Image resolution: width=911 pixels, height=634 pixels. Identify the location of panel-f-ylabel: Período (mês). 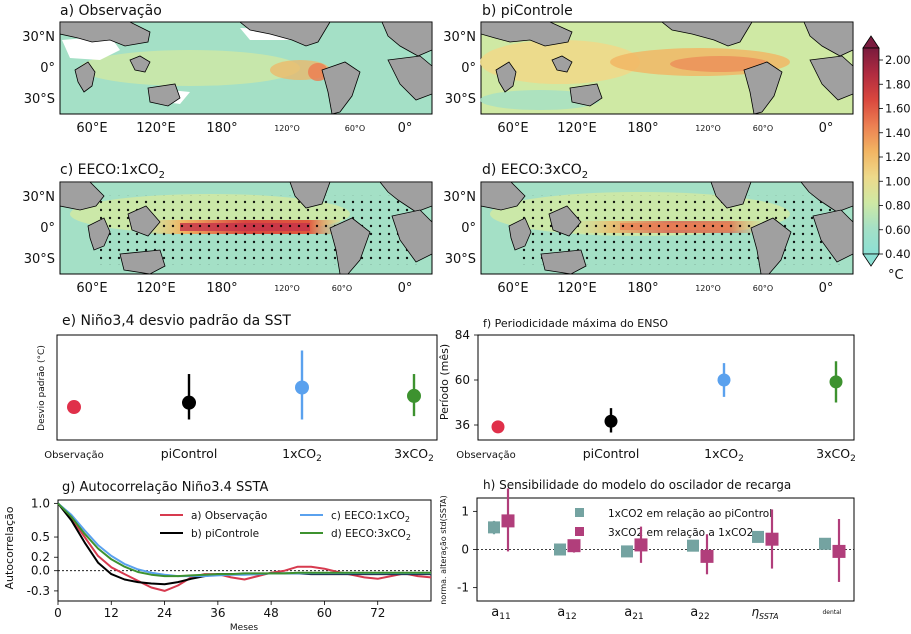
(444, 382).